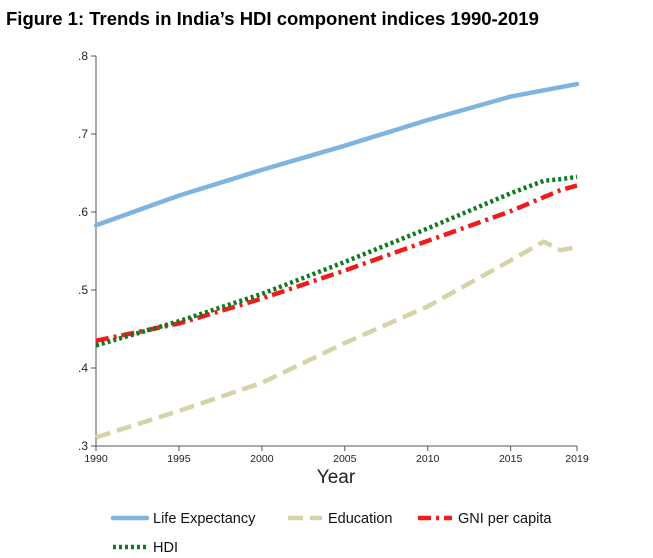 The width and height of the screenshot is (653, 558). What do you see at coordinates (511, 459) in the screenshot?
I see `x-tick-label: 2015` at bounding box center [511, 459].